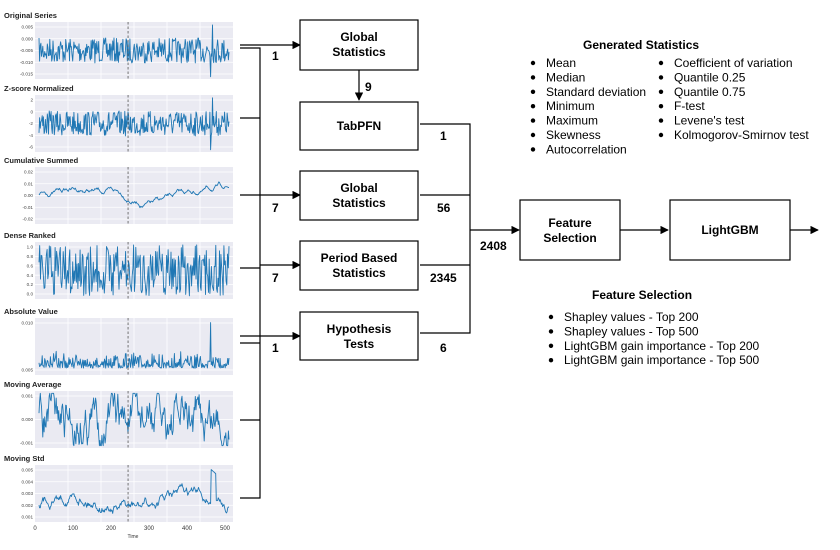 This screenshot has width=840, height=550. Describe the element at coordinates (30, 275) in the screenshot. I see `y-tick: 0.4` at that location.